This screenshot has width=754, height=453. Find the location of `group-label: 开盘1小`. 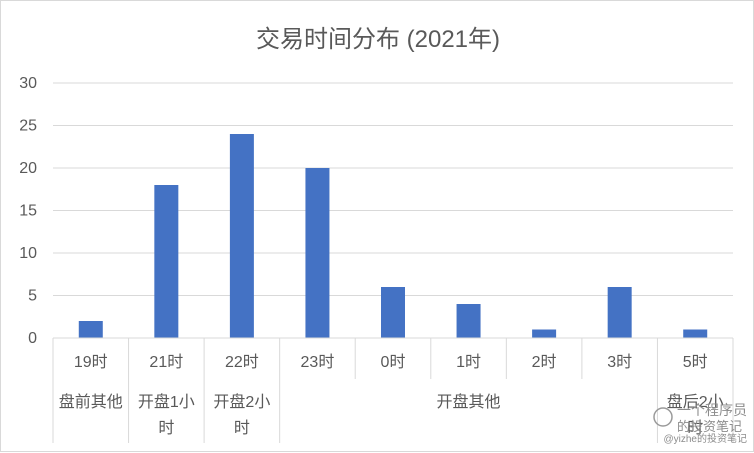

group-label: 开盘1小 is located at coordinates (166, 401).